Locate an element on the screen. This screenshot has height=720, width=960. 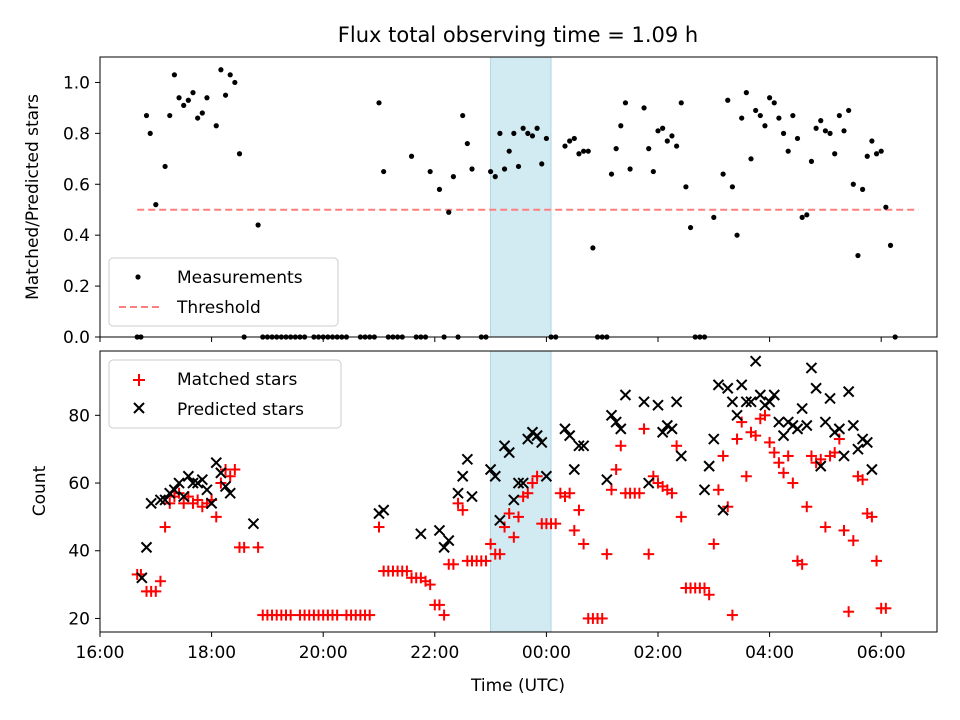
legend-predicted-marker is located at coordinates (139, 408).